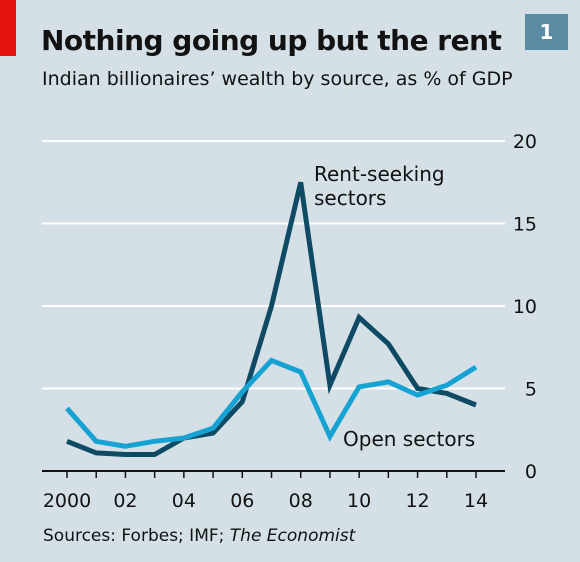 The height and width of the screenshot is (562, 580). Describe the element at coordinates (265, 491) in the screenshot. I see `x-axis-ticks: 2000 02 04 06 08 10 12 14` at that location.